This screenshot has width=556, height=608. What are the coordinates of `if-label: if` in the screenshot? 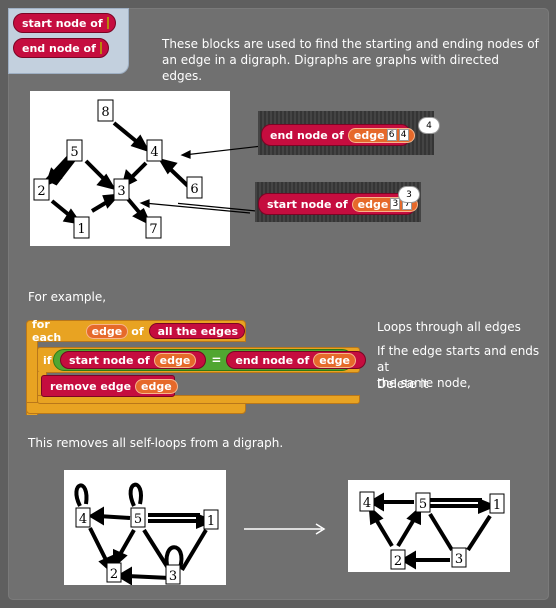 It's located at (47, 360).